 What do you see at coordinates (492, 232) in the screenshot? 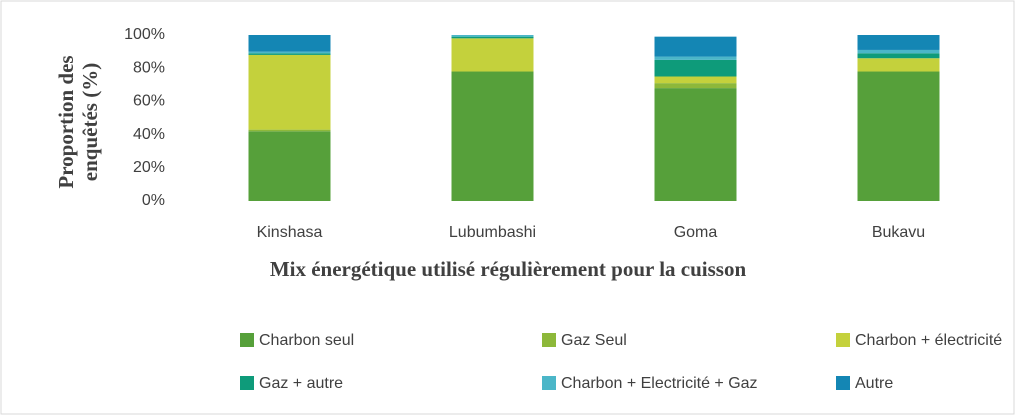
I see `x-tick-label: Lubumbashi` at bounding box center [492, 232].